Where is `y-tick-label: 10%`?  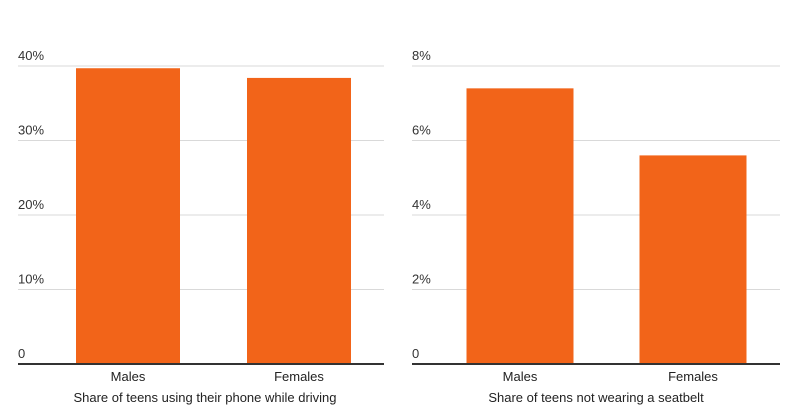
y-tick-label: 10% is located at coordinates (31, 279).